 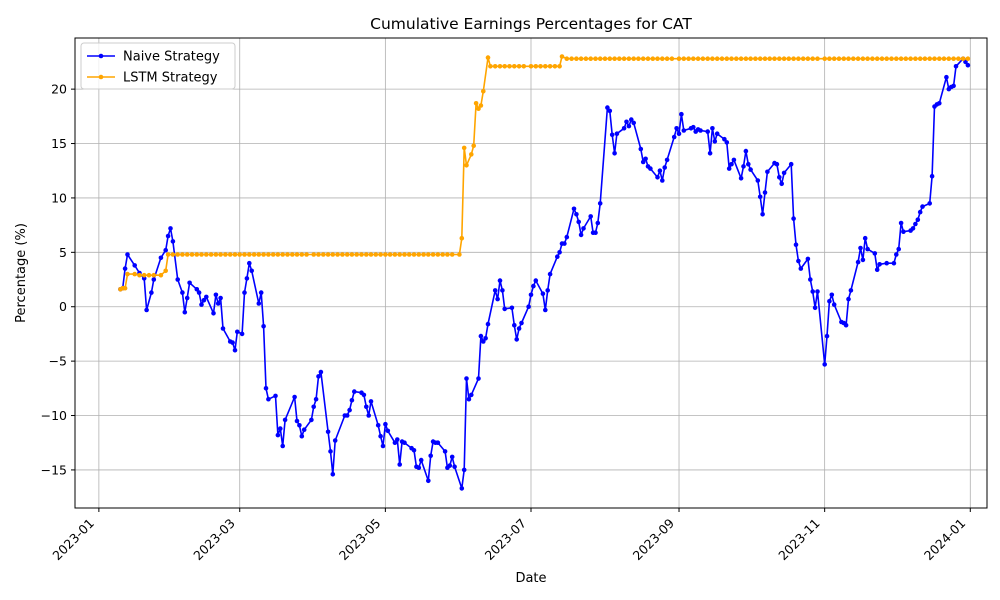 I want to click on legend-swatch-marker, so click(x=101, y=77).